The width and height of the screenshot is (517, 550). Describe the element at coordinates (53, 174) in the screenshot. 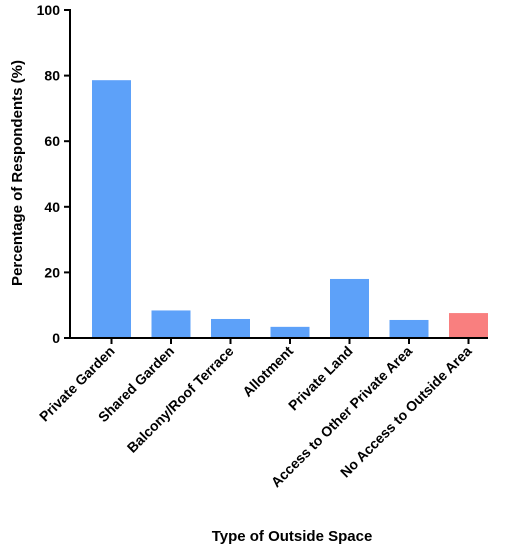

I see `y-ticks: 0 20 40 60 80 100` at that location.